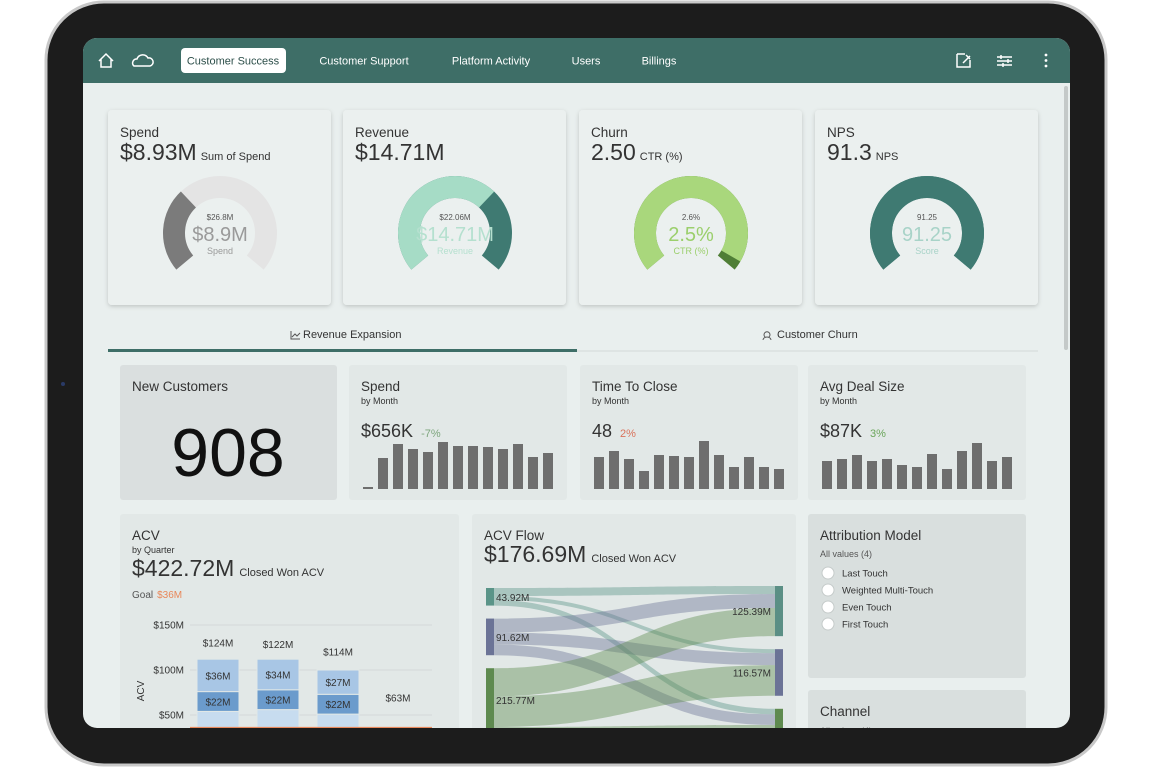 This screenshot has height=768, width=1152. I want to click on segment-label: $36M, so click(217, 676).